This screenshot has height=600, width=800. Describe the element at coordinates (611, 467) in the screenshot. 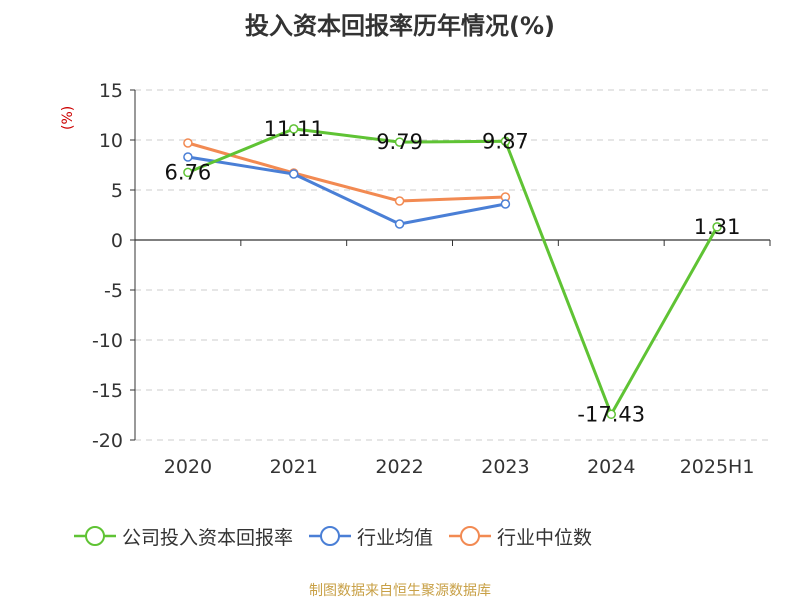

I see `x-tick-label: 2024` at that location.